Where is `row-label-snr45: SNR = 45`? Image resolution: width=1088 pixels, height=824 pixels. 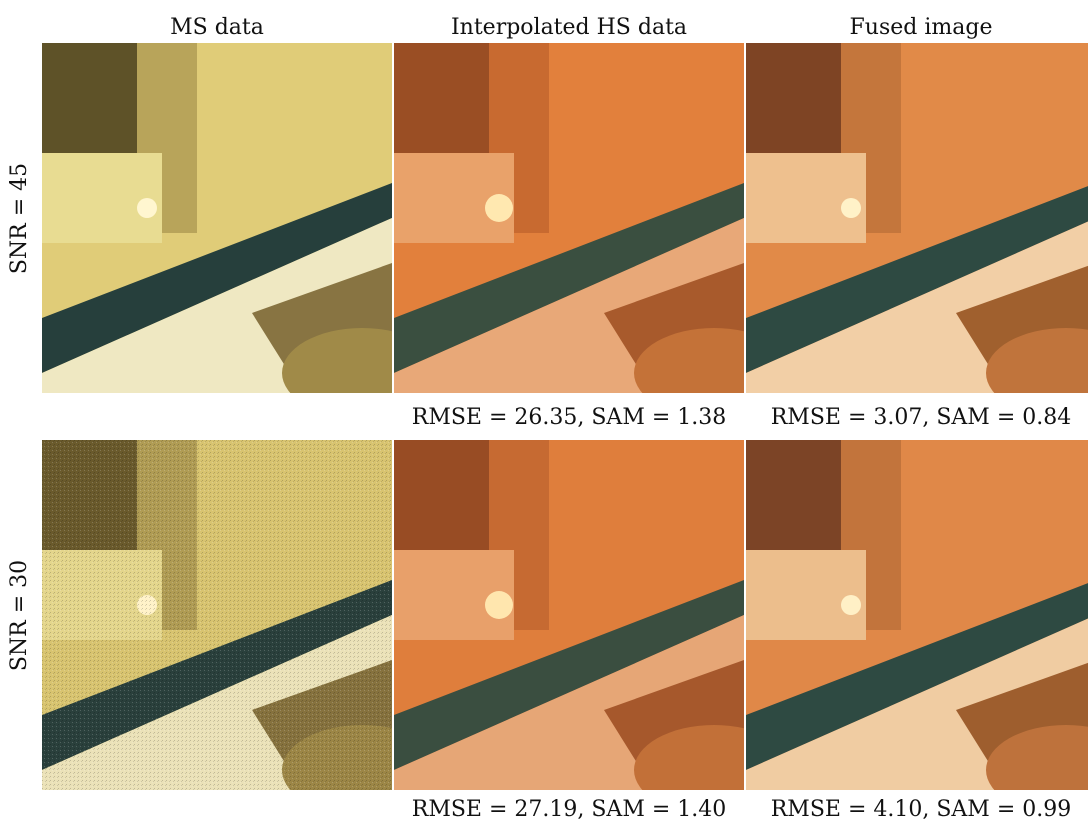
row-label-snr45: SNR = 45 is located at coordinates (20, 218).